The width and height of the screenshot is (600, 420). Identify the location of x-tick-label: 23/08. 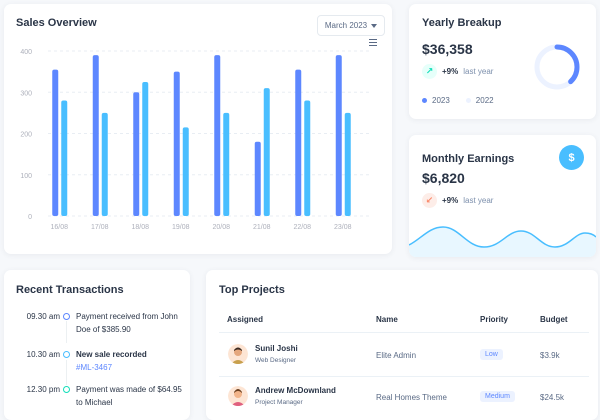
(343, 227).